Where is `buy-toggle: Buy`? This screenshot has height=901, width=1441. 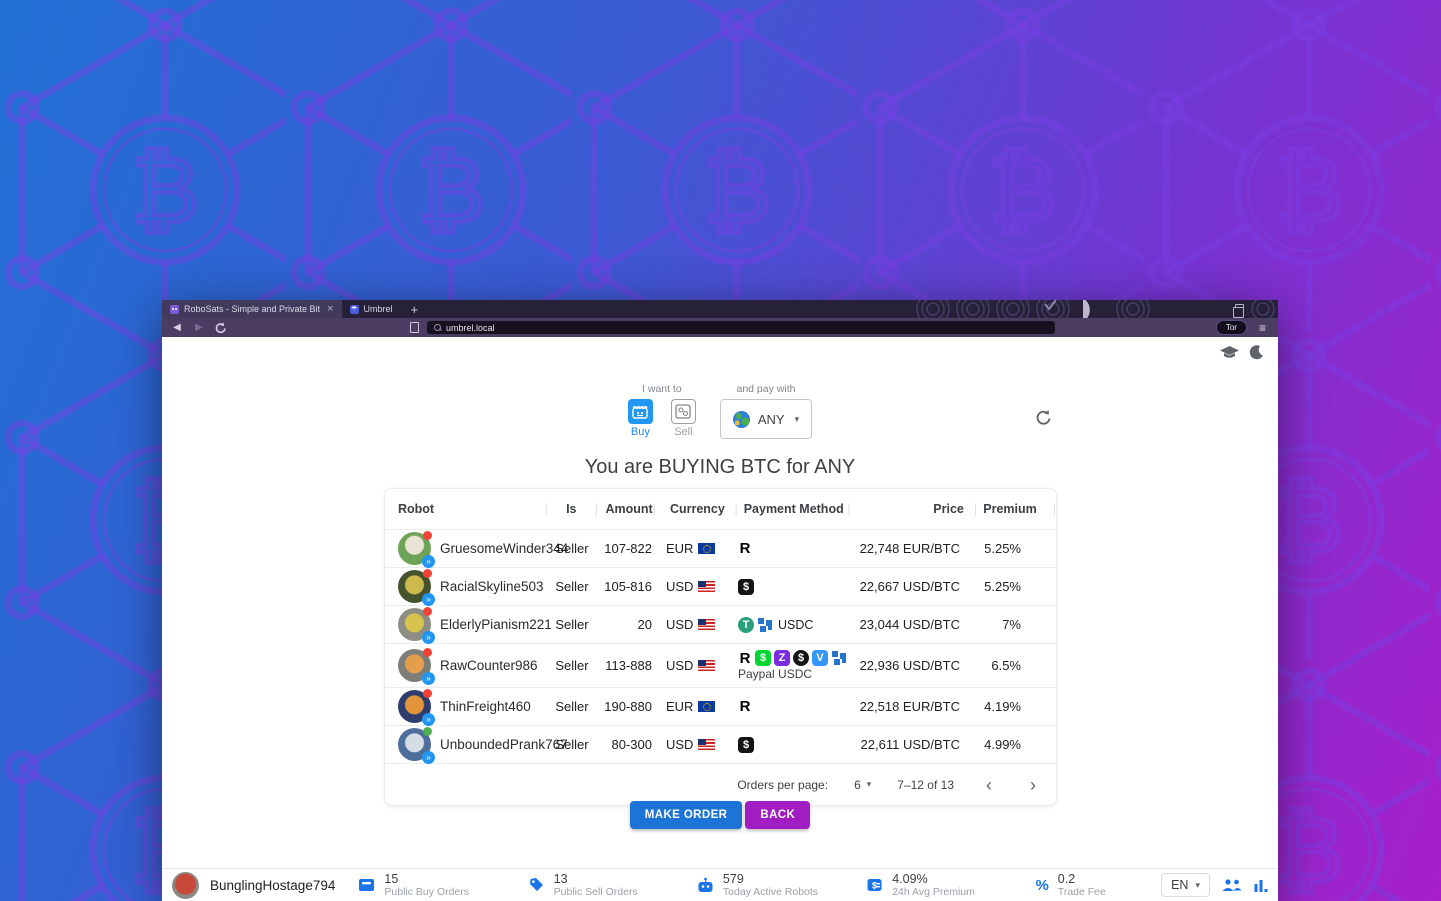 buy-toggle: Buy is located at coordinates (640, 418).